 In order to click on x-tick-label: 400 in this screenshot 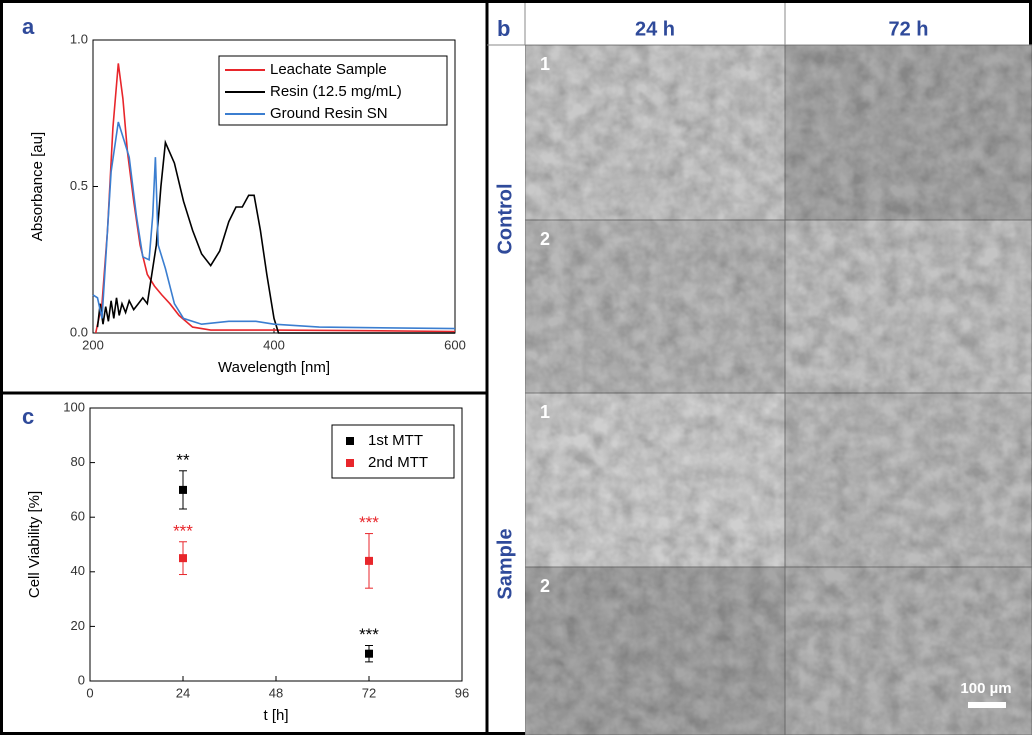, I will do `click(274, 344)`.